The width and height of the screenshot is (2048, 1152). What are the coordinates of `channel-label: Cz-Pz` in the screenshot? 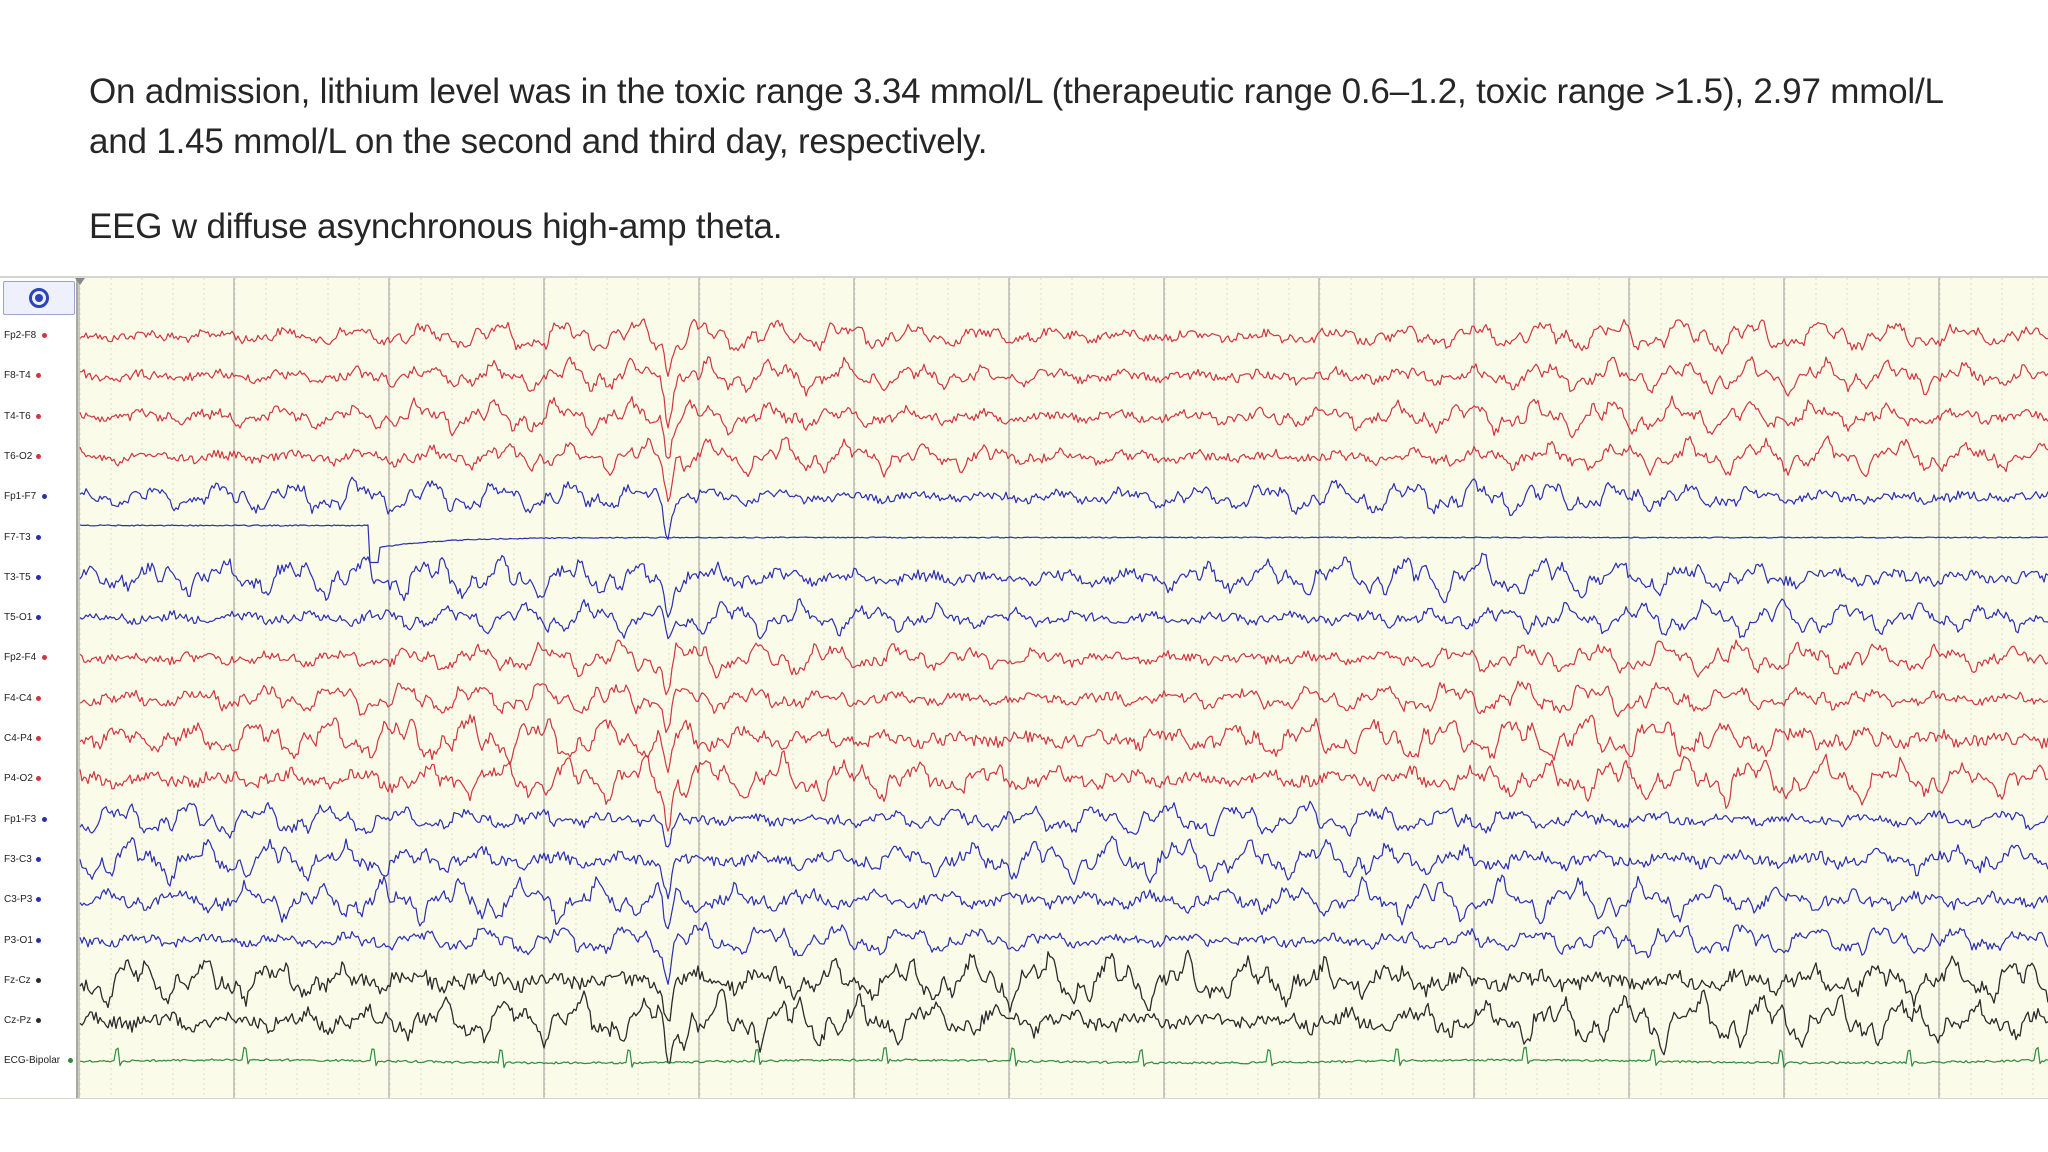 It's located at (18, 1021).